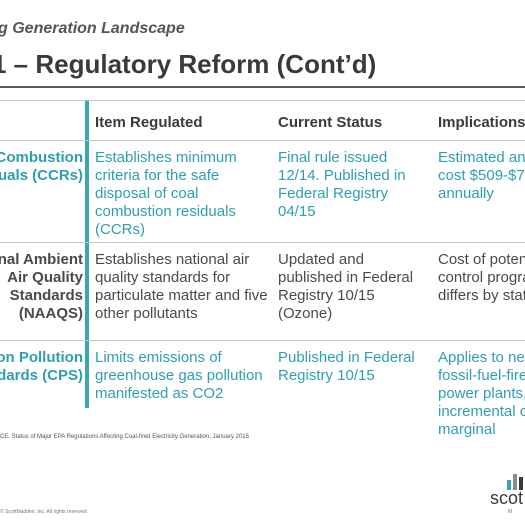  Describe the element at coordinates (262, 100) in the screenshot. I see `table-top-border` at that location.